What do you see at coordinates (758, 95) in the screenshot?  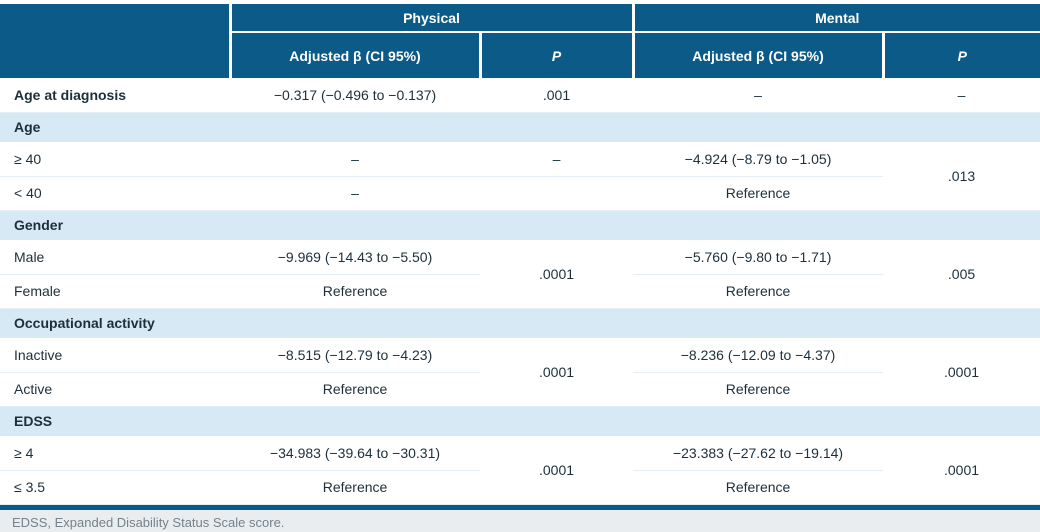 I see `mental-beta-cell: –` at bounding box center [758, 95].